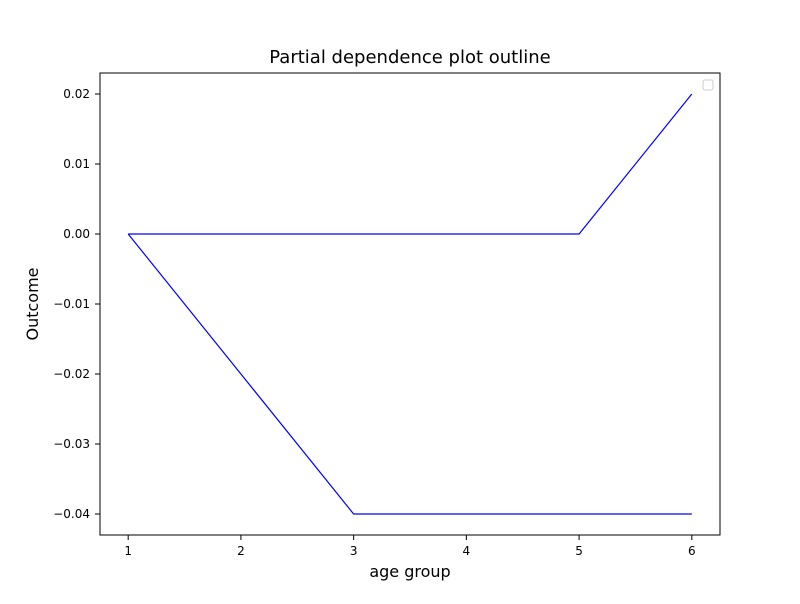 The width and height of the screenshot is (800, 604). What do you see at coordinates (241, 551) in the screenshot?
I see `x-tick-label: 2` at bounding box center [241, 551].